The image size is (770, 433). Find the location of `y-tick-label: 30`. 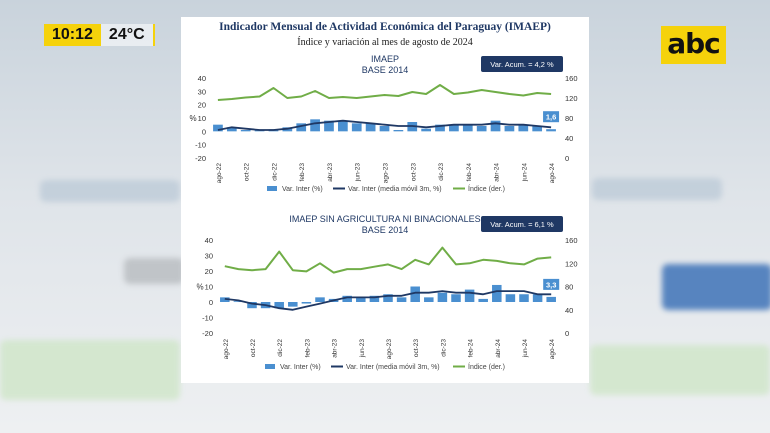

y-tick-label: 30 is located at coordinates (209, 256).